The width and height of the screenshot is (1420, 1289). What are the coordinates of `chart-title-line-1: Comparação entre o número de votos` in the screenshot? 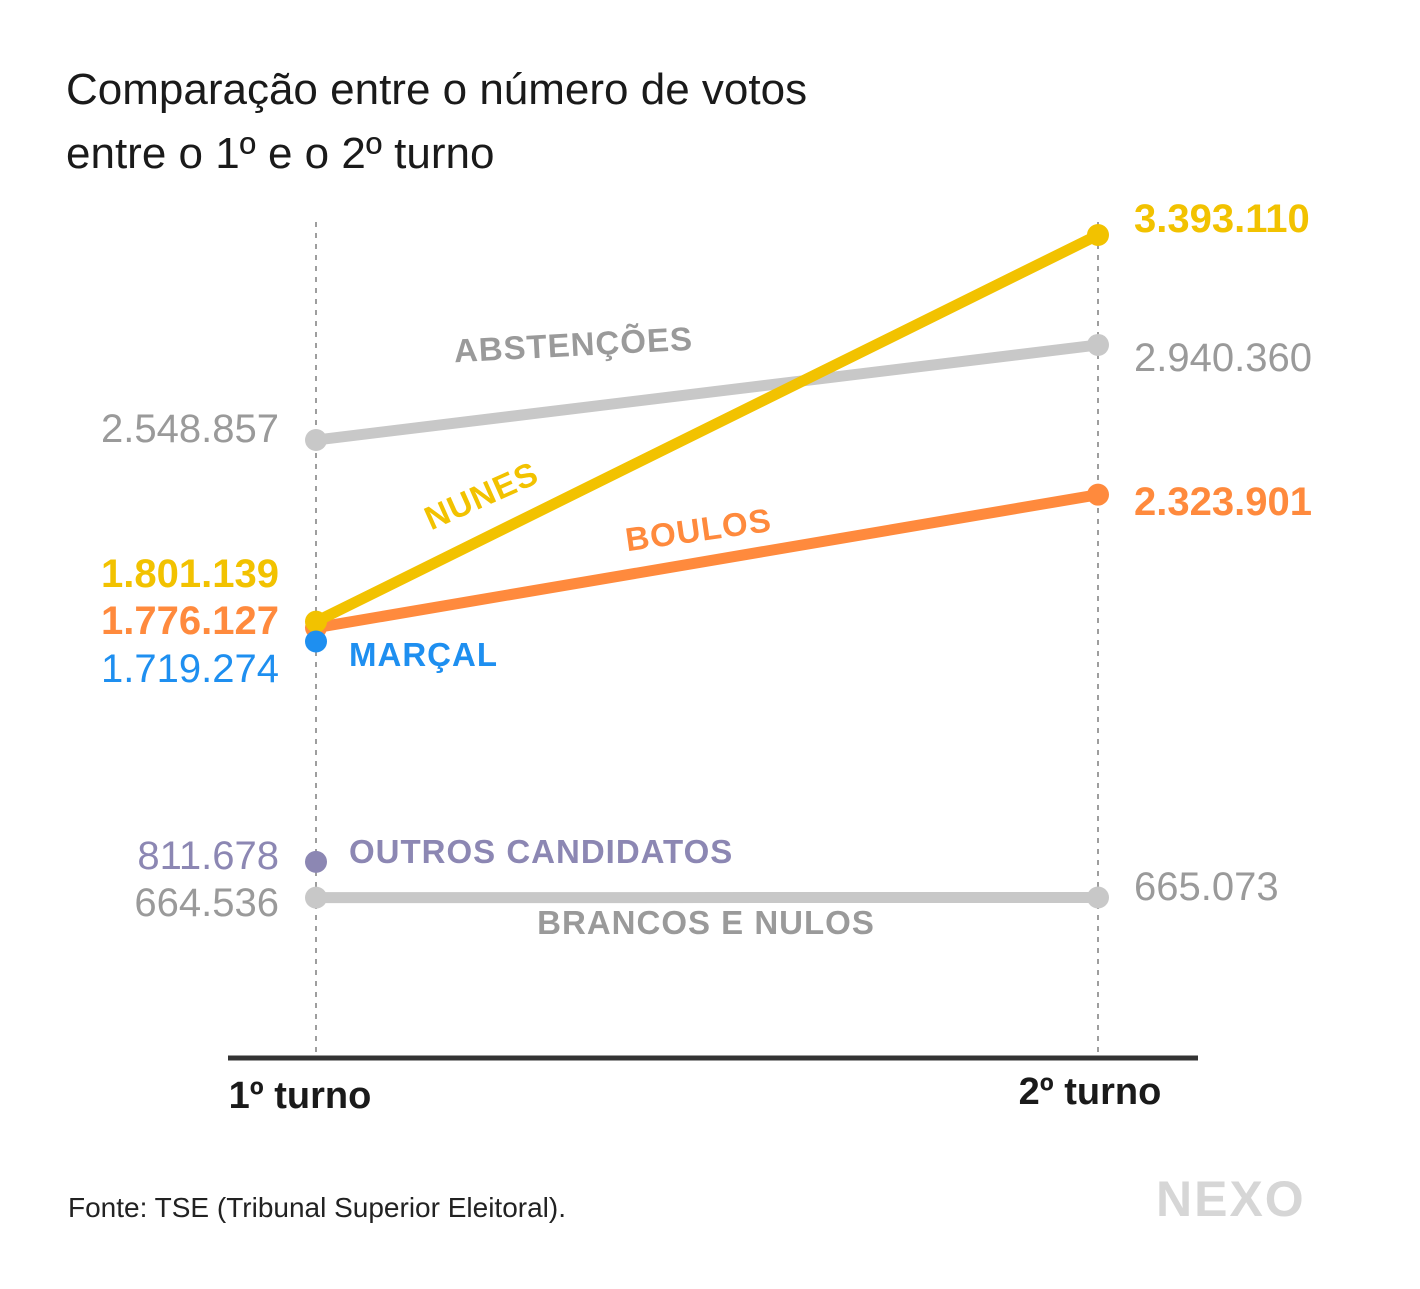 It's located at (437, 89).